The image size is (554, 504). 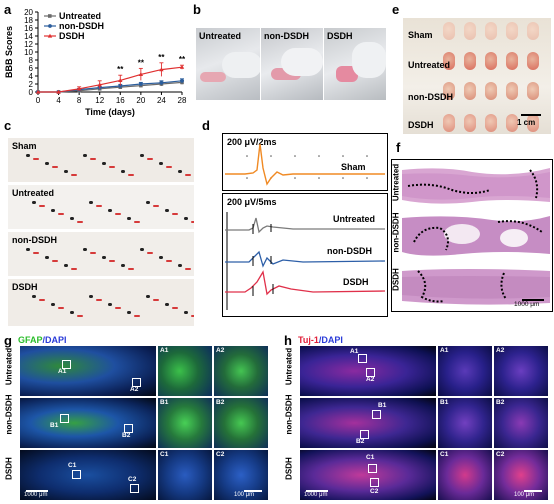 What do you see at coordinates (289, 366) in the screenshot?
I see `h-row-untreated: Untreated` at bounding box center [289, 366].